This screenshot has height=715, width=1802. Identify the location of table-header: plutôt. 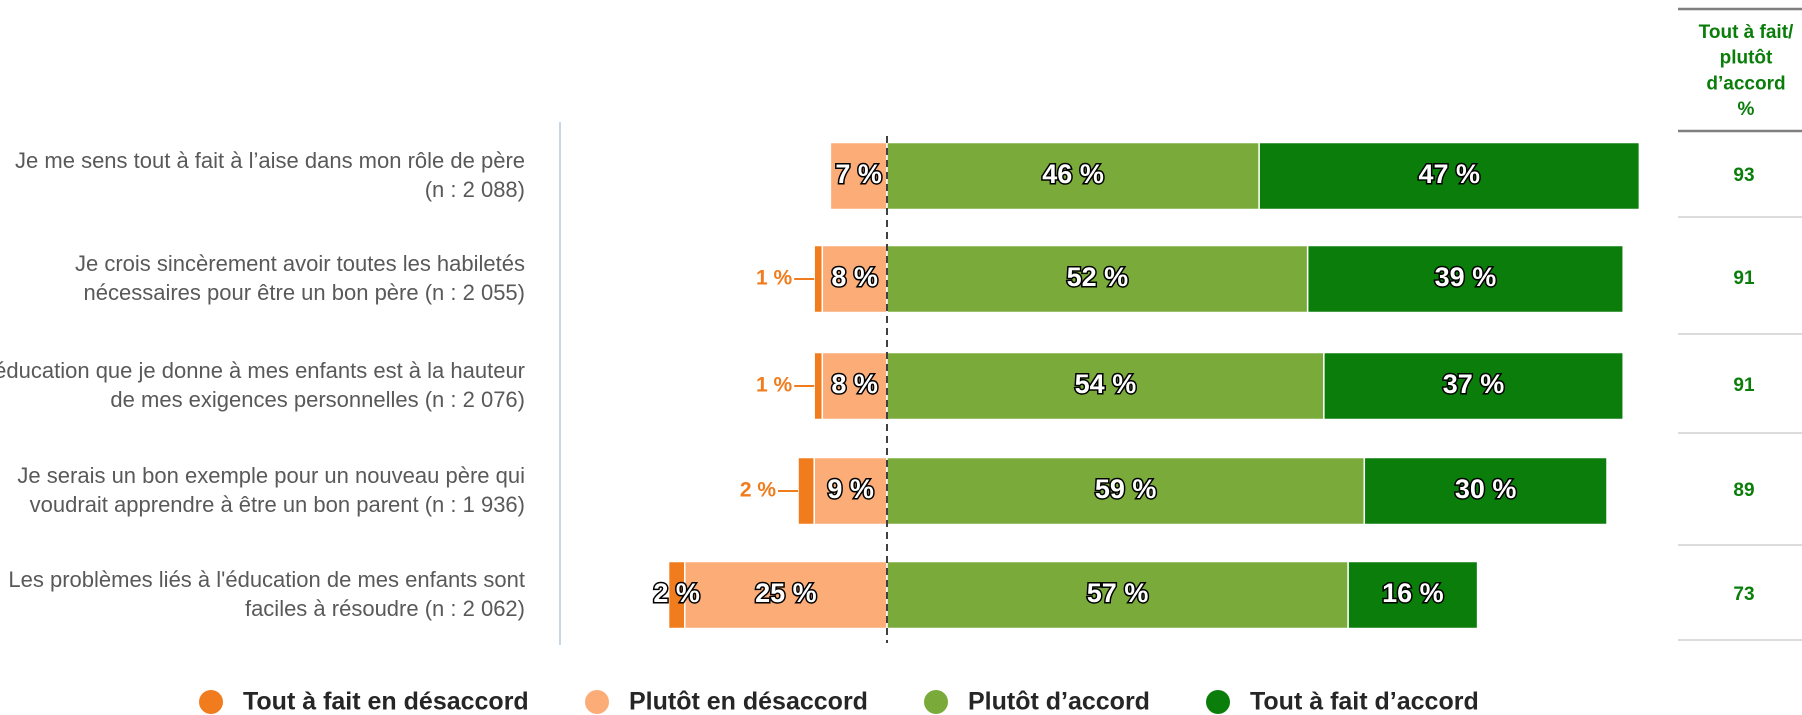
(1746, 58).